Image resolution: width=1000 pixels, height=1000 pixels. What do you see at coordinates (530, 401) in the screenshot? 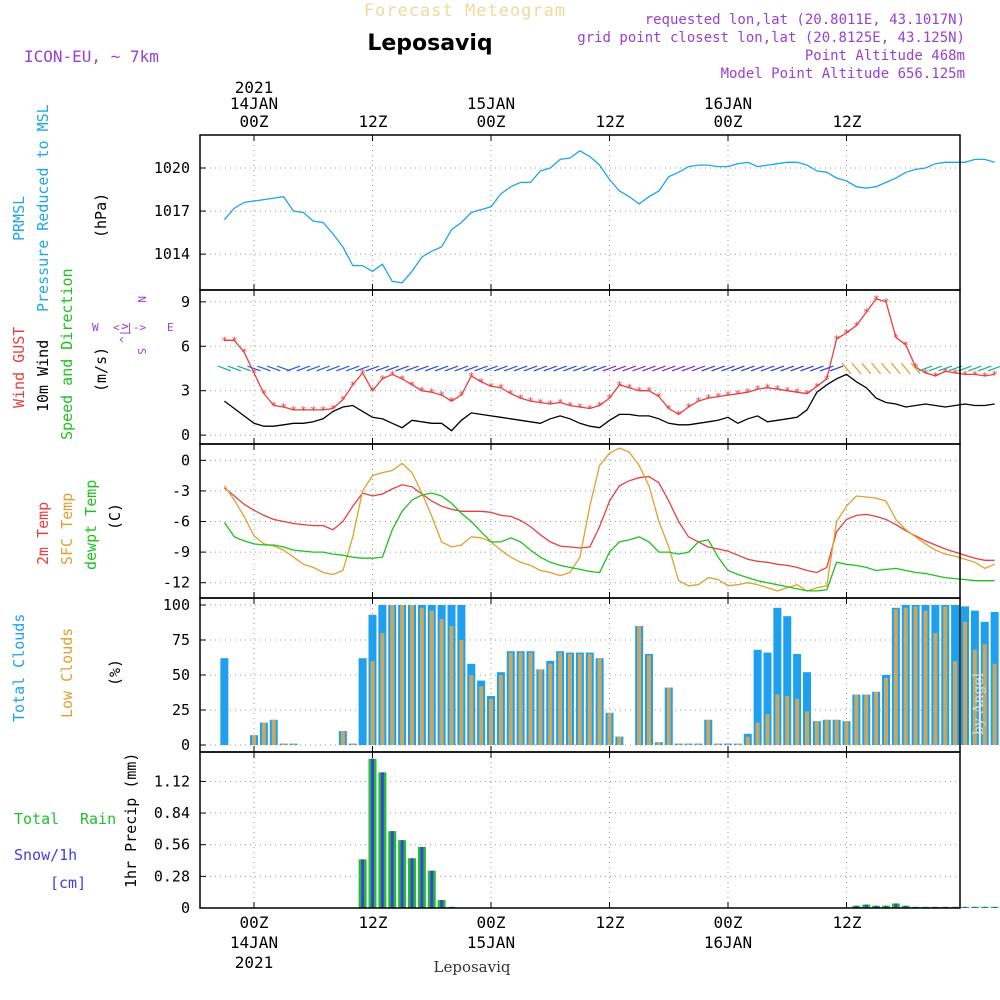
I see `gust-marker-31: *` at bounding box center [530, 401].